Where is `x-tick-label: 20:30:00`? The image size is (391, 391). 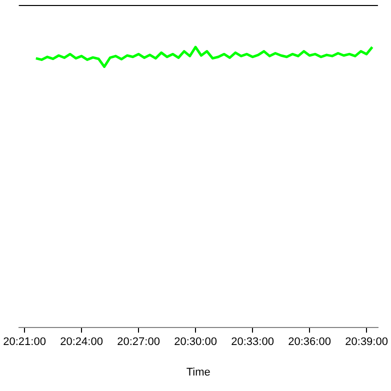 x-tick-label: 20:30:00 is located at coordinates (195, 342).